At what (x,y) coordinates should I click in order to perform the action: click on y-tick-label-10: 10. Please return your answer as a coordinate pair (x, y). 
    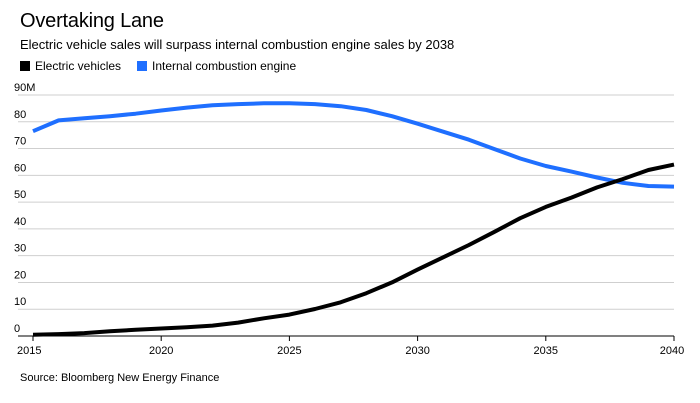
    Looking at the image, I should click on (20, 302).